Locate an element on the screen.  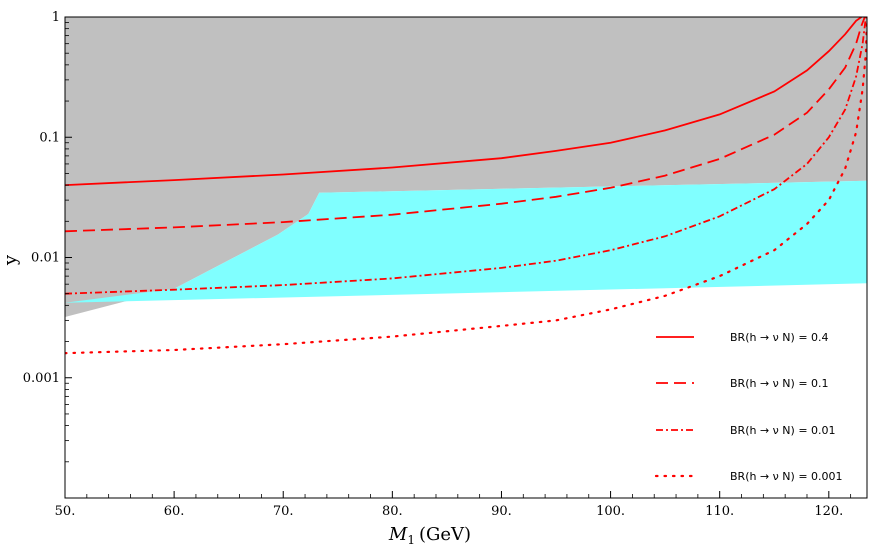
legend-label-br-h-n-0-001: BR(h → ν N) = 0.001 is located at coordinates (786, 476).